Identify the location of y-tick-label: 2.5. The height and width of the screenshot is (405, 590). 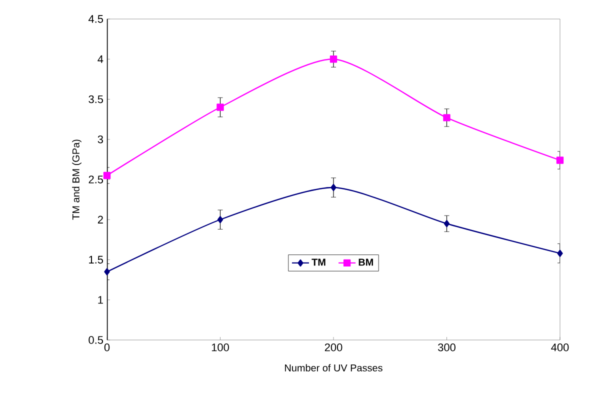
(96, 180).